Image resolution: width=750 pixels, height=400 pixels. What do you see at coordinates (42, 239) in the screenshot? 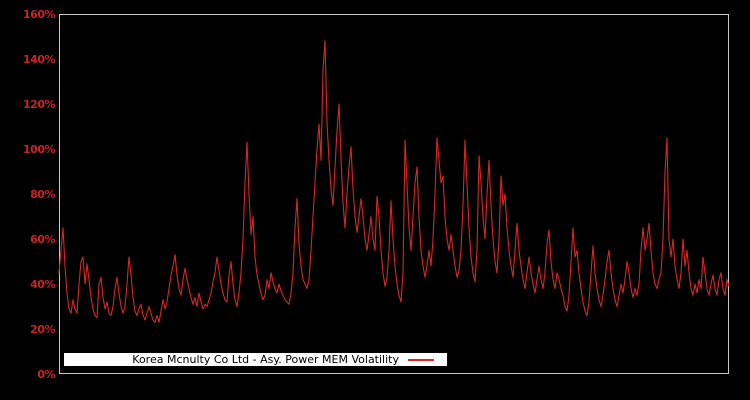
I see `y-axis-tick-label: 60%` at bounding box center [42, 239].